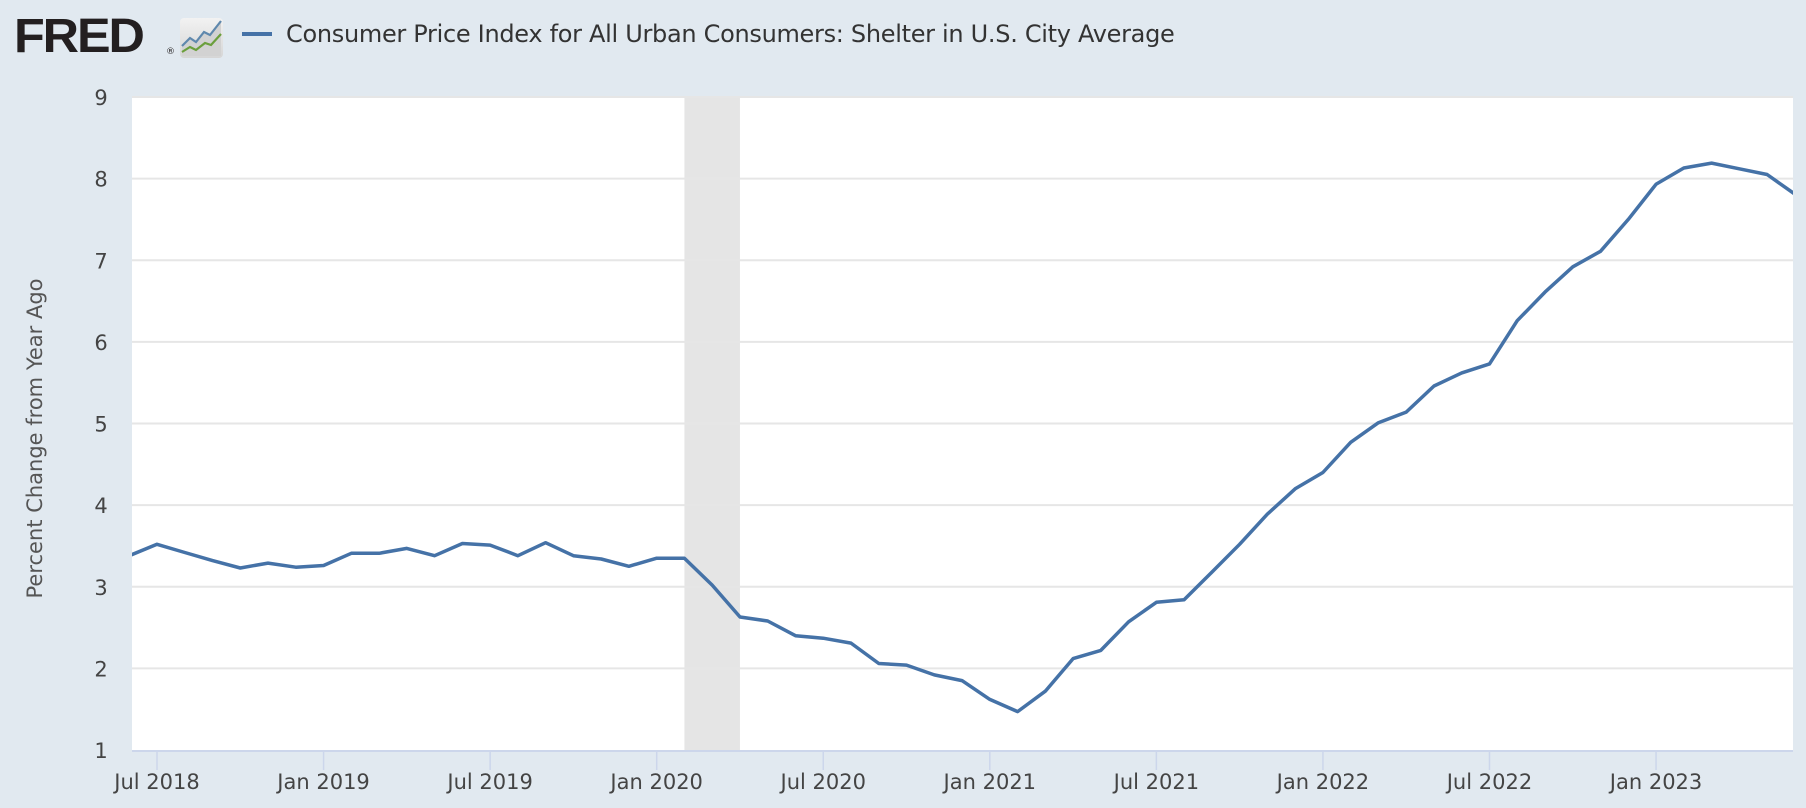  What do you see at coordinates (100, 261) in the screenshot?
I see `y-tick-label: 7` at bounding box center [100, 261].